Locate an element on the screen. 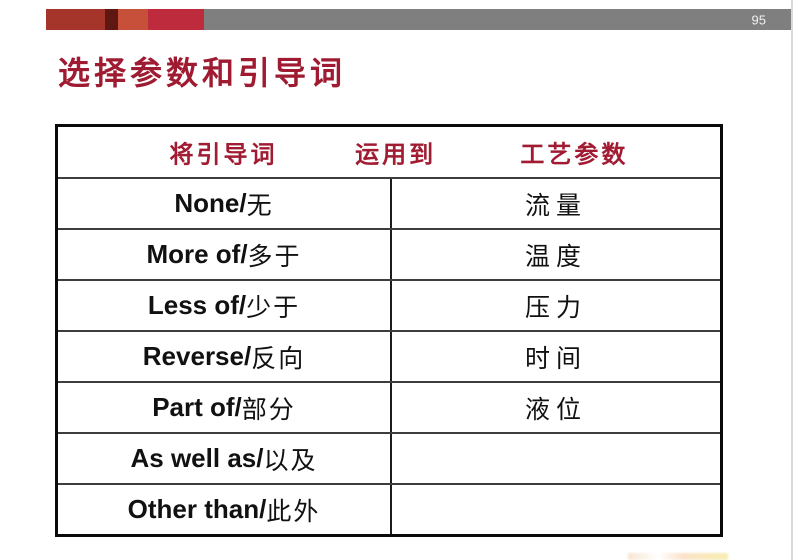 Image resolution: width=811 pixels, height=560 pixels. table-header-row: 将引导词 运用到 工艺参数 is located at coordinates (389, 152).